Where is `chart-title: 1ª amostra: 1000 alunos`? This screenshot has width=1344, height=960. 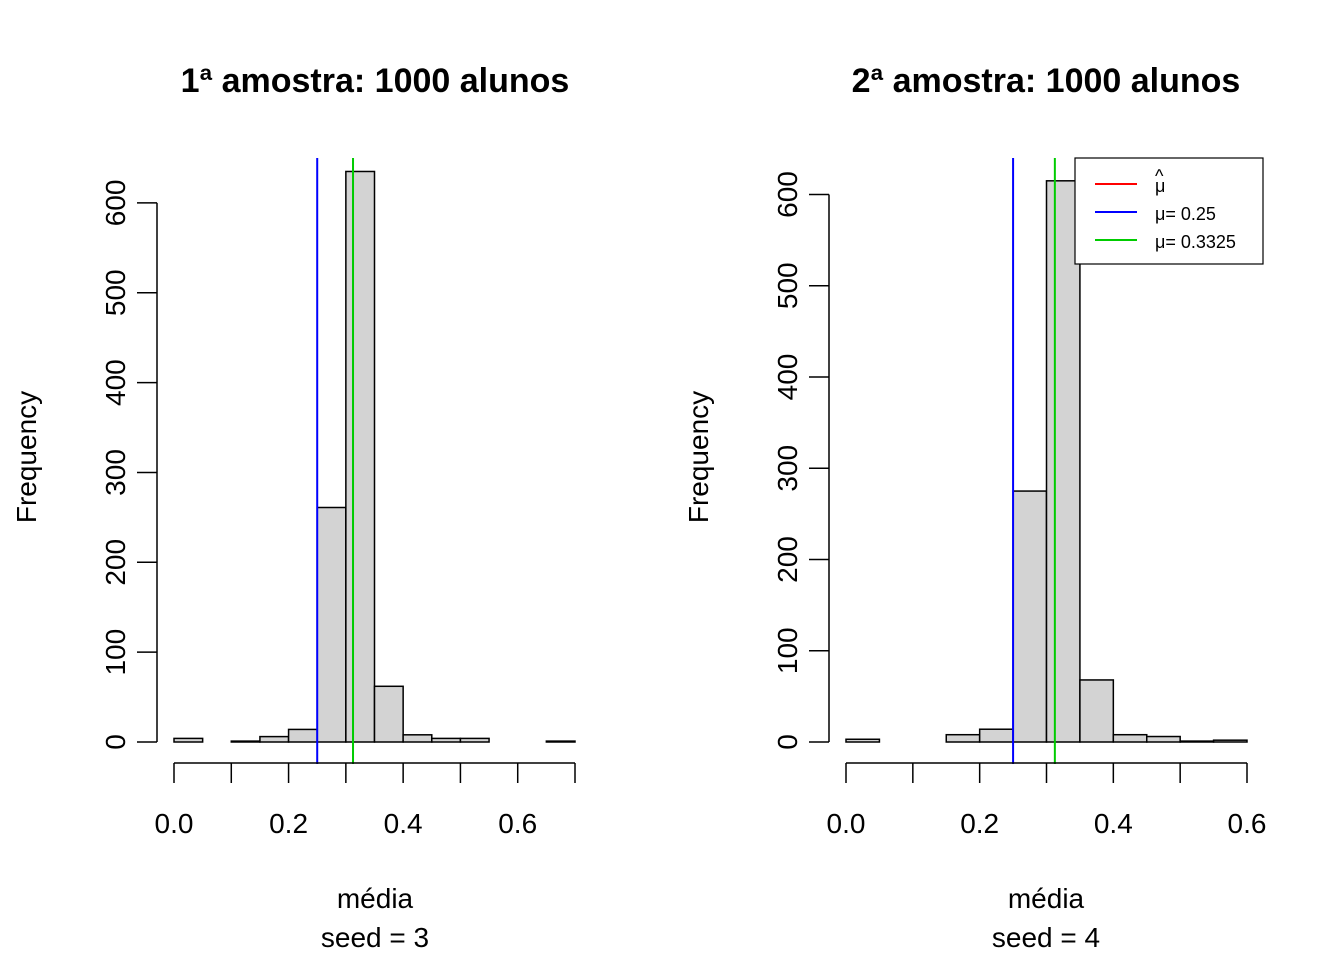 chart-title: 1ª amostra: 1000 alunos is located at coordinates (375, 81).